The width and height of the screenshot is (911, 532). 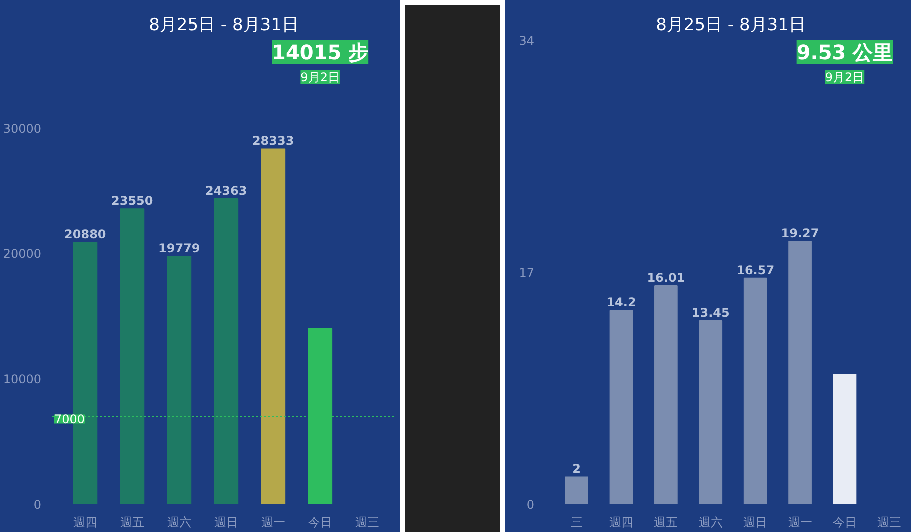 I want to click on data-label: 20880, so click(x=85, y=235).